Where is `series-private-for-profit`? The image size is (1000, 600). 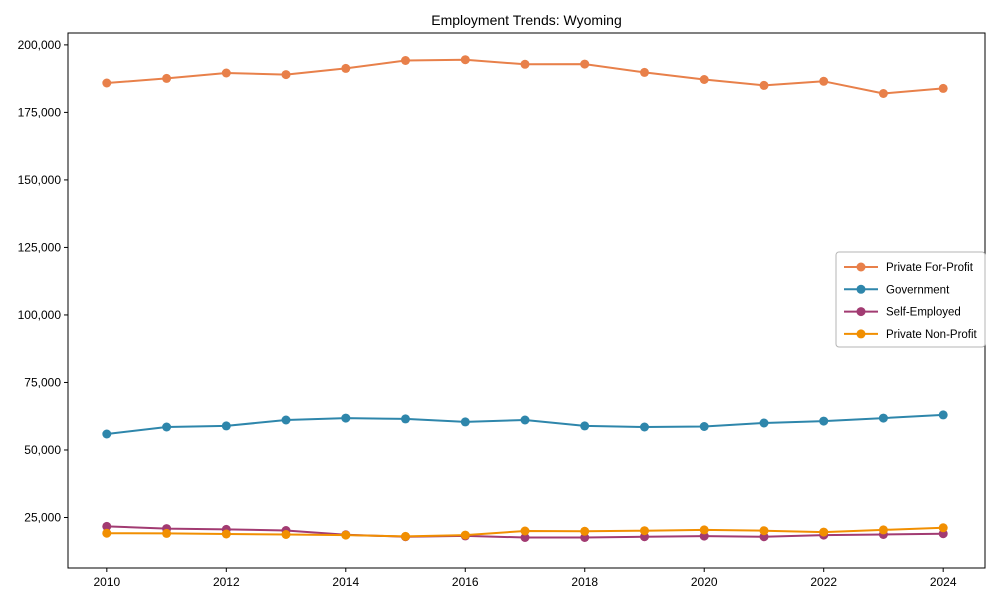 series-private-for-profit is located at coordinates (525, 76).